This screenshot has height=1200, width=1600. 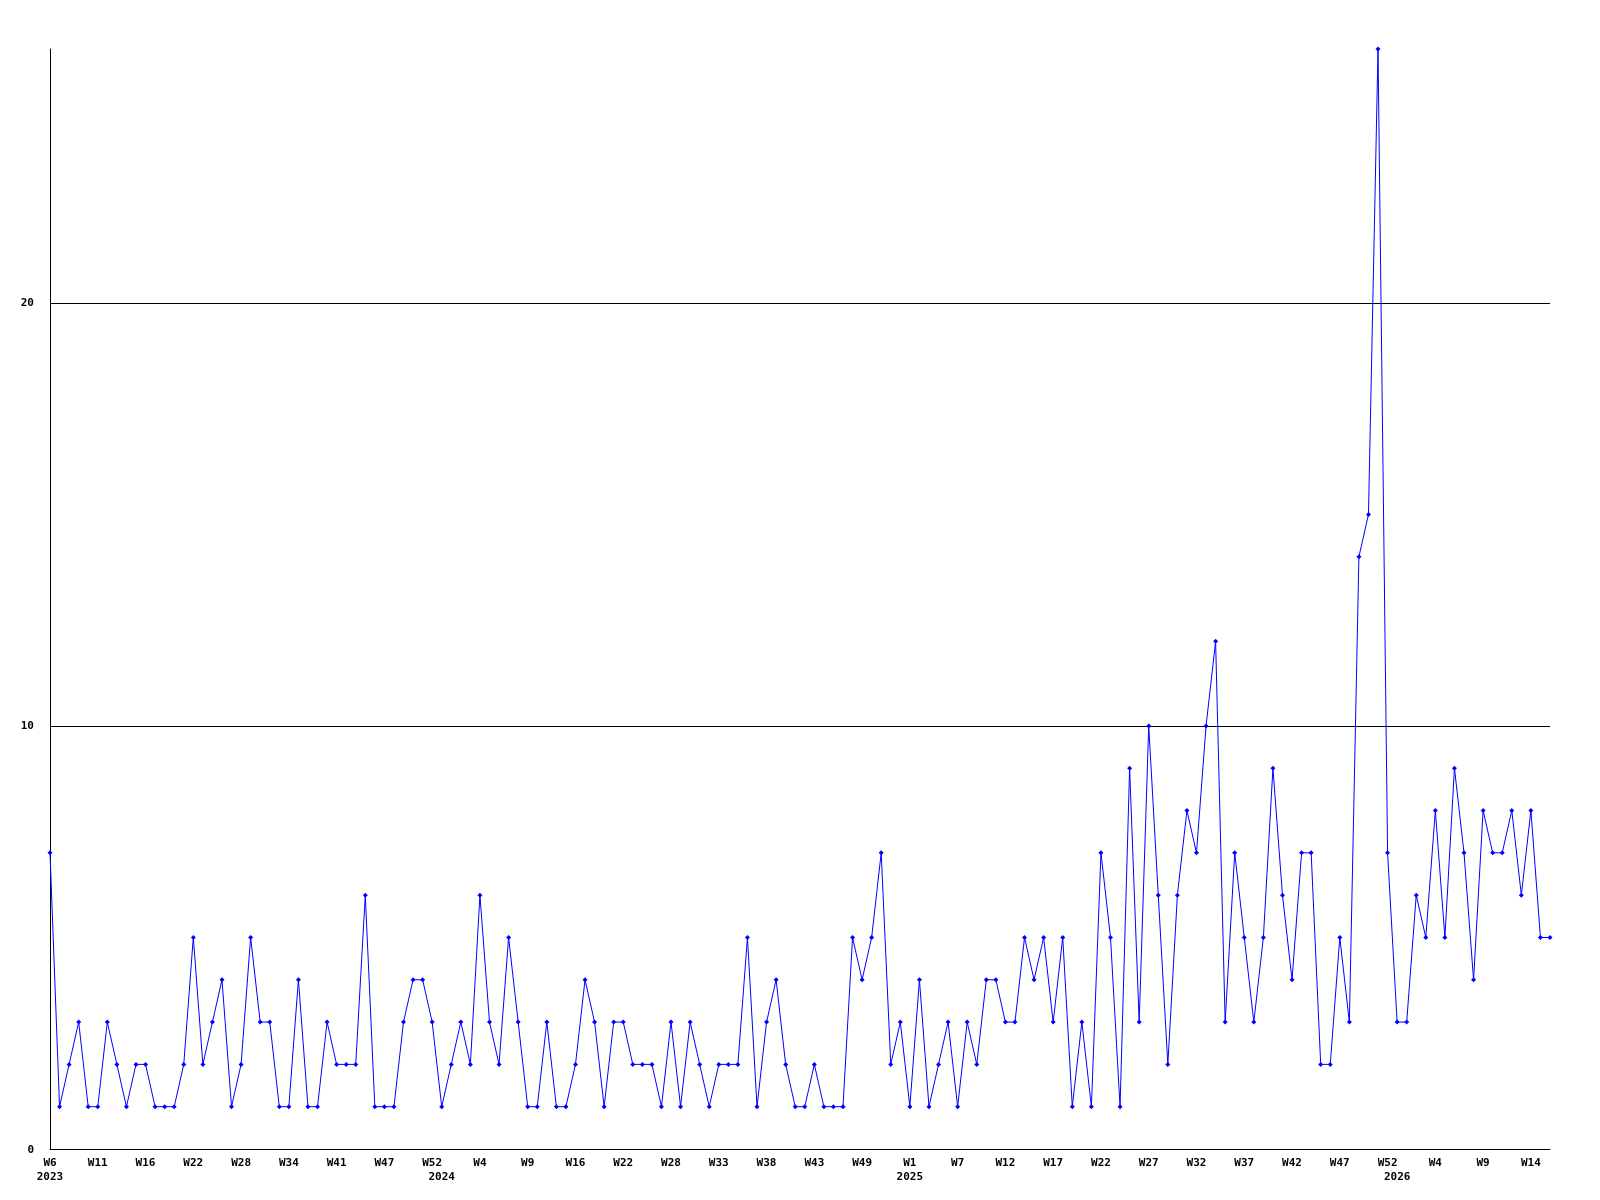 What do you see at coordinates (1053, 1162) in the screenshot?
I see `x-tick-label: W17` at bounding box center [1053, 1162].